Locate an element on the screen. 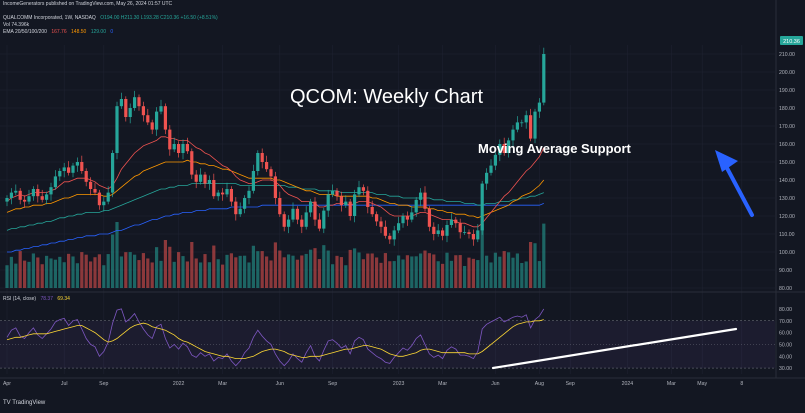 The image size is (805, 413). price-tick-label: 170.00 is located at coordinates (787, 127).